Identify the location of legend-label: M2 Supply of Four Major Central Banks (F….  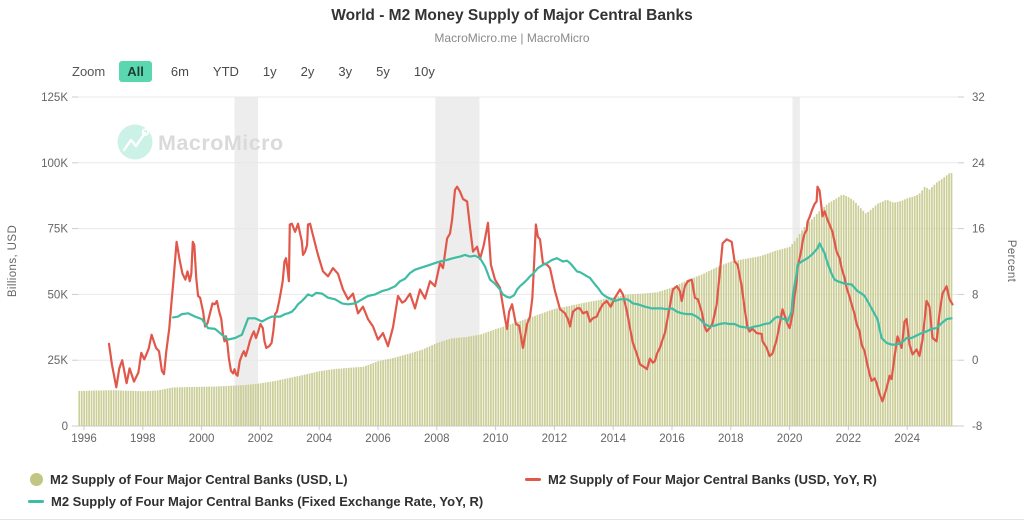
(267, 501).